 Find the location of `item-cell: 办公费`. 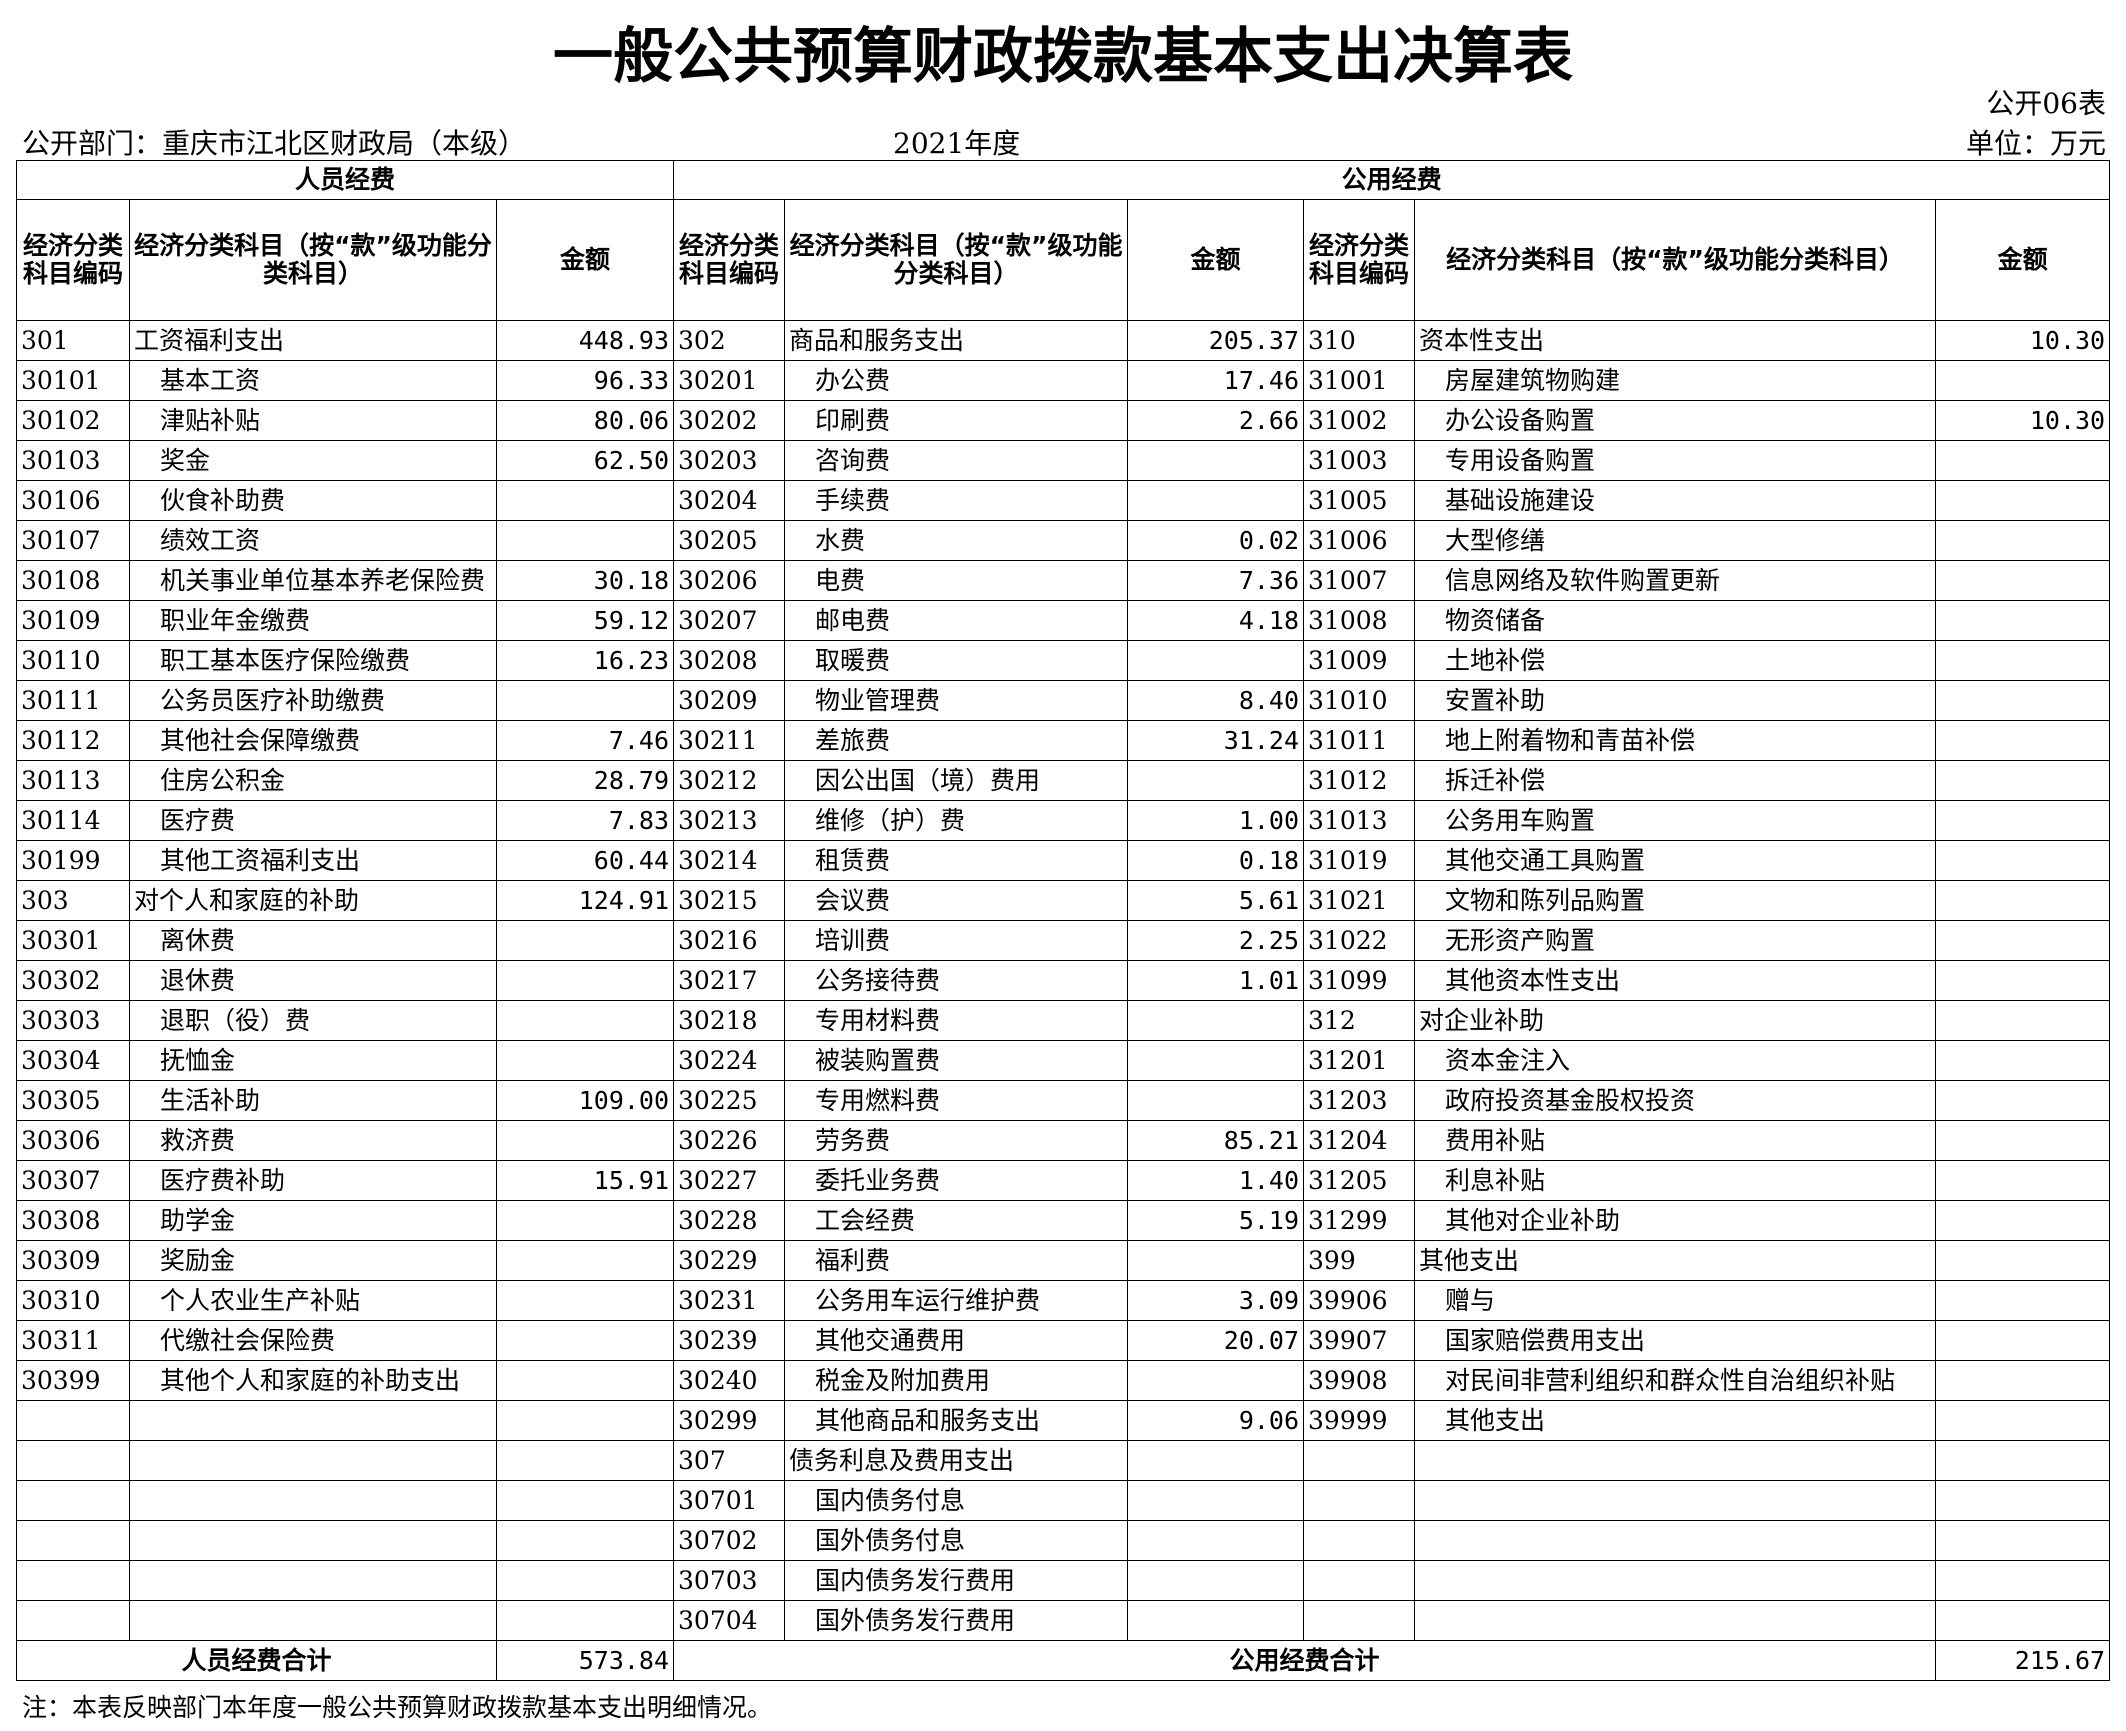

item-cell: 办公费 is located at coordinates (956, 380).